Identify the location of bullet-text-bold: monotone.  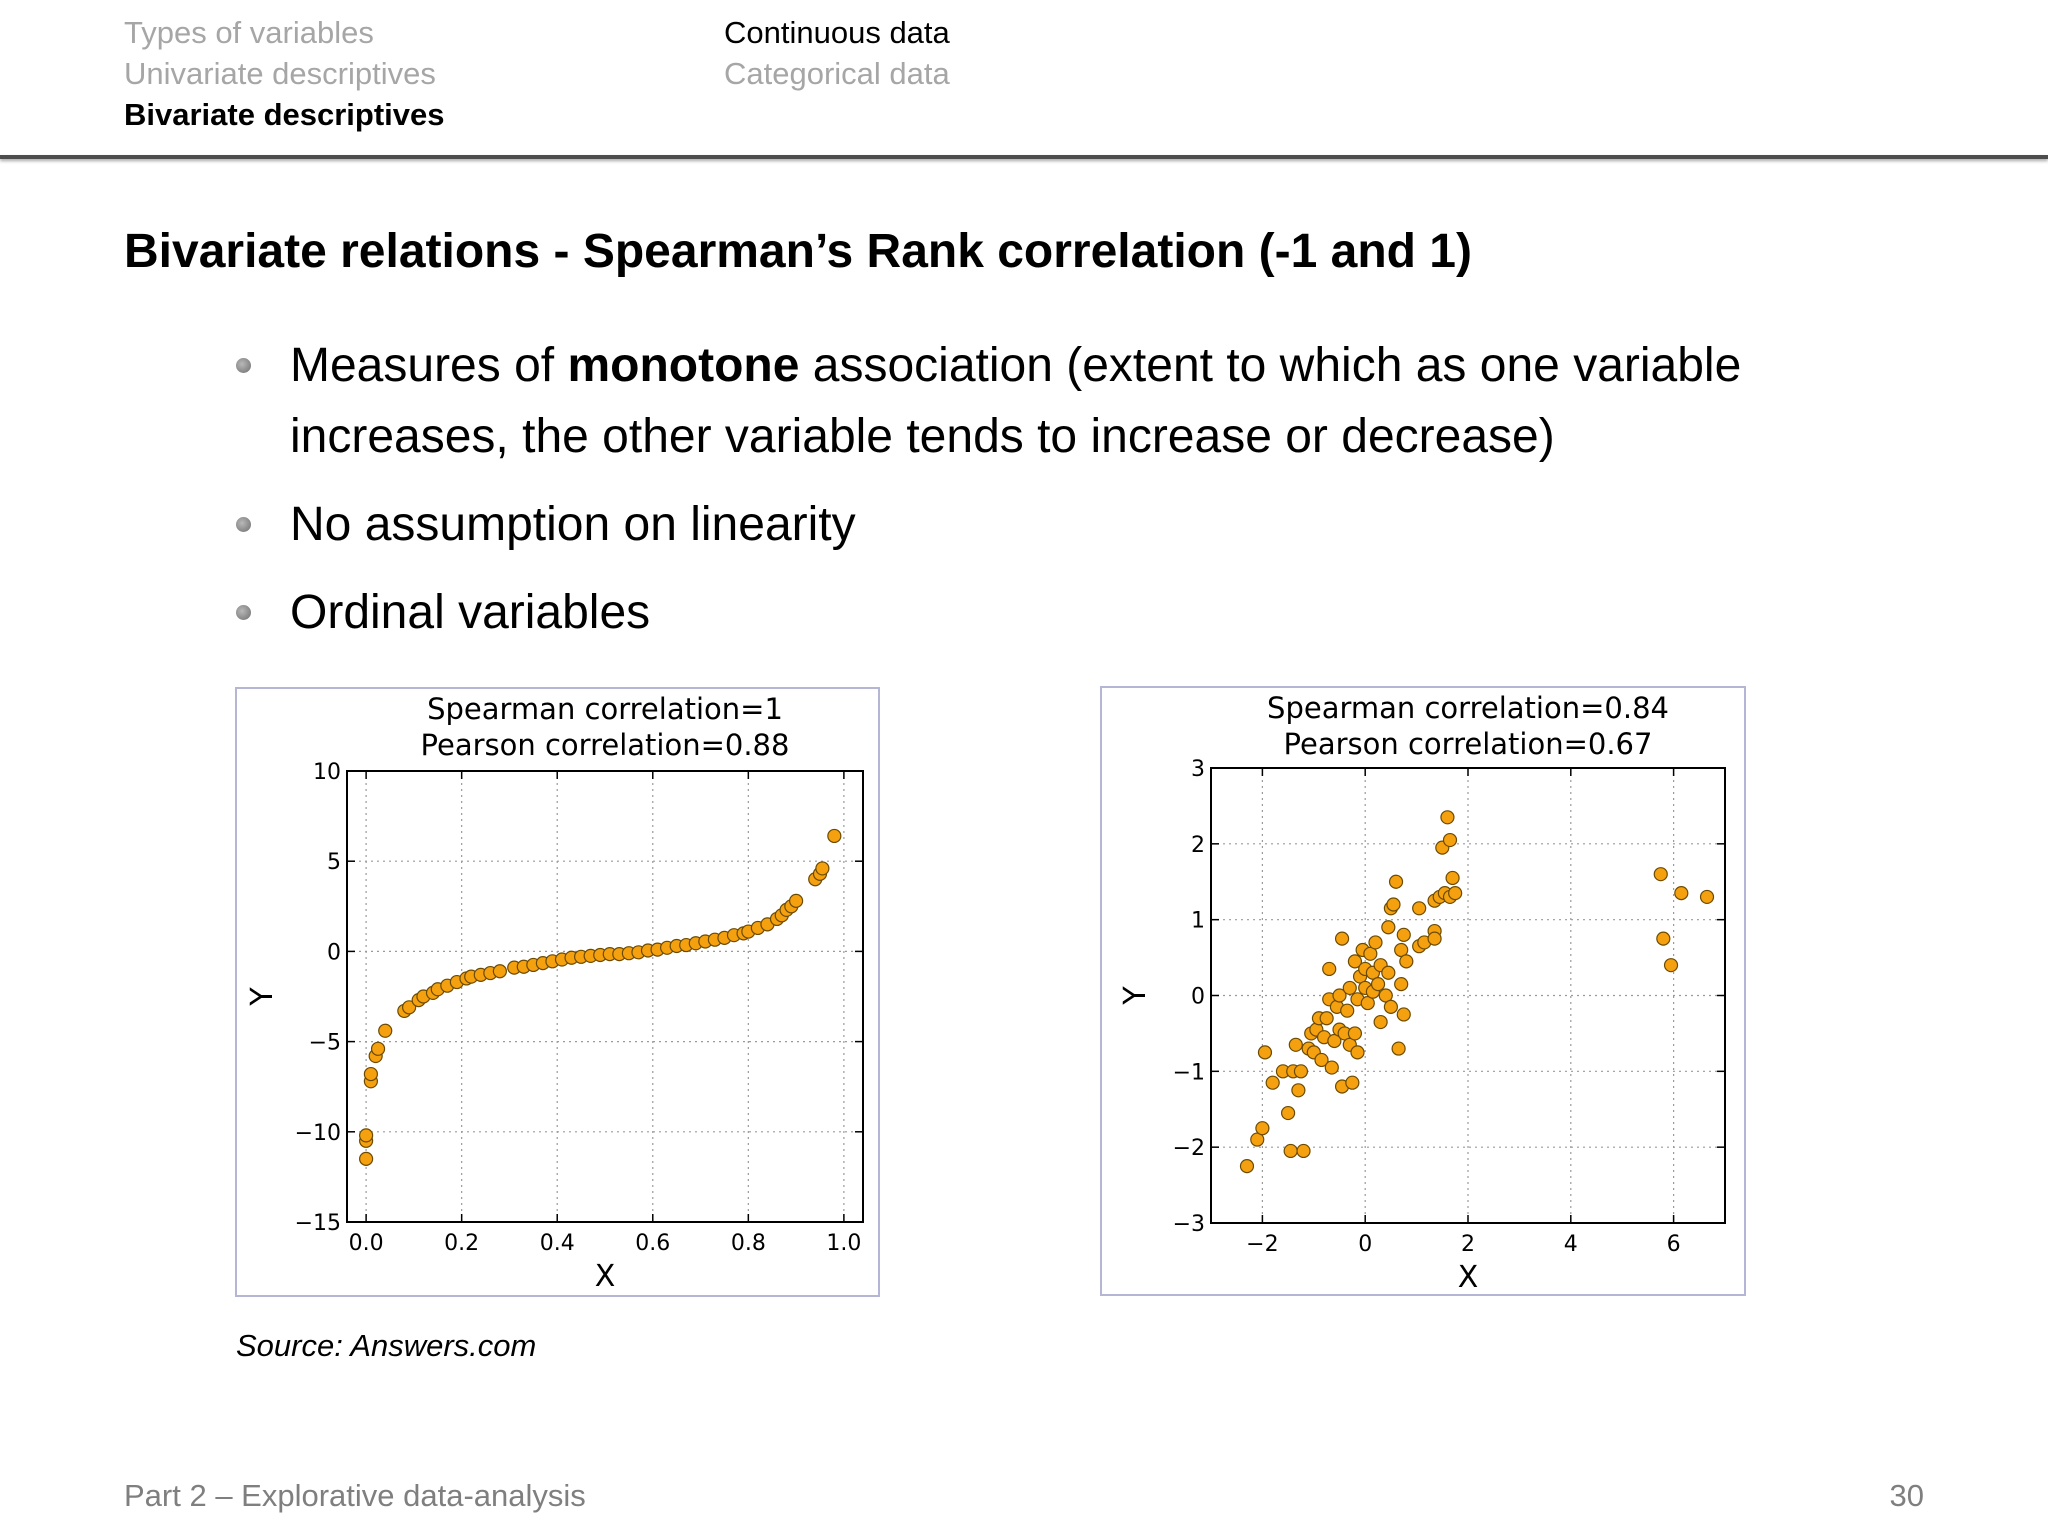
(683, 365).